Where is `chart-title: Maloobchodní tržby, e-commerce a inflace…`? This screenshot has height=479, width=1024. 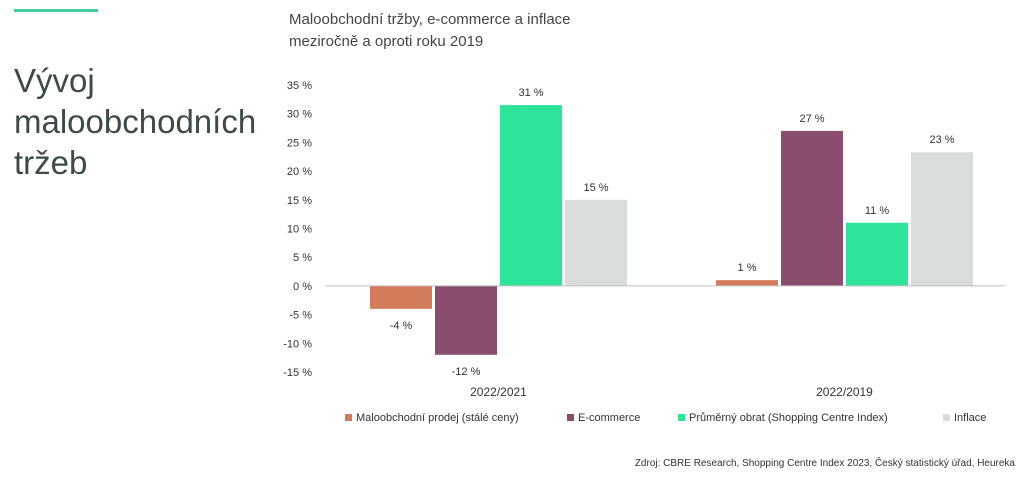
chart-title: Maloobchodní tržby, e-commerce a inflace… is located at coordinates (499, 31).